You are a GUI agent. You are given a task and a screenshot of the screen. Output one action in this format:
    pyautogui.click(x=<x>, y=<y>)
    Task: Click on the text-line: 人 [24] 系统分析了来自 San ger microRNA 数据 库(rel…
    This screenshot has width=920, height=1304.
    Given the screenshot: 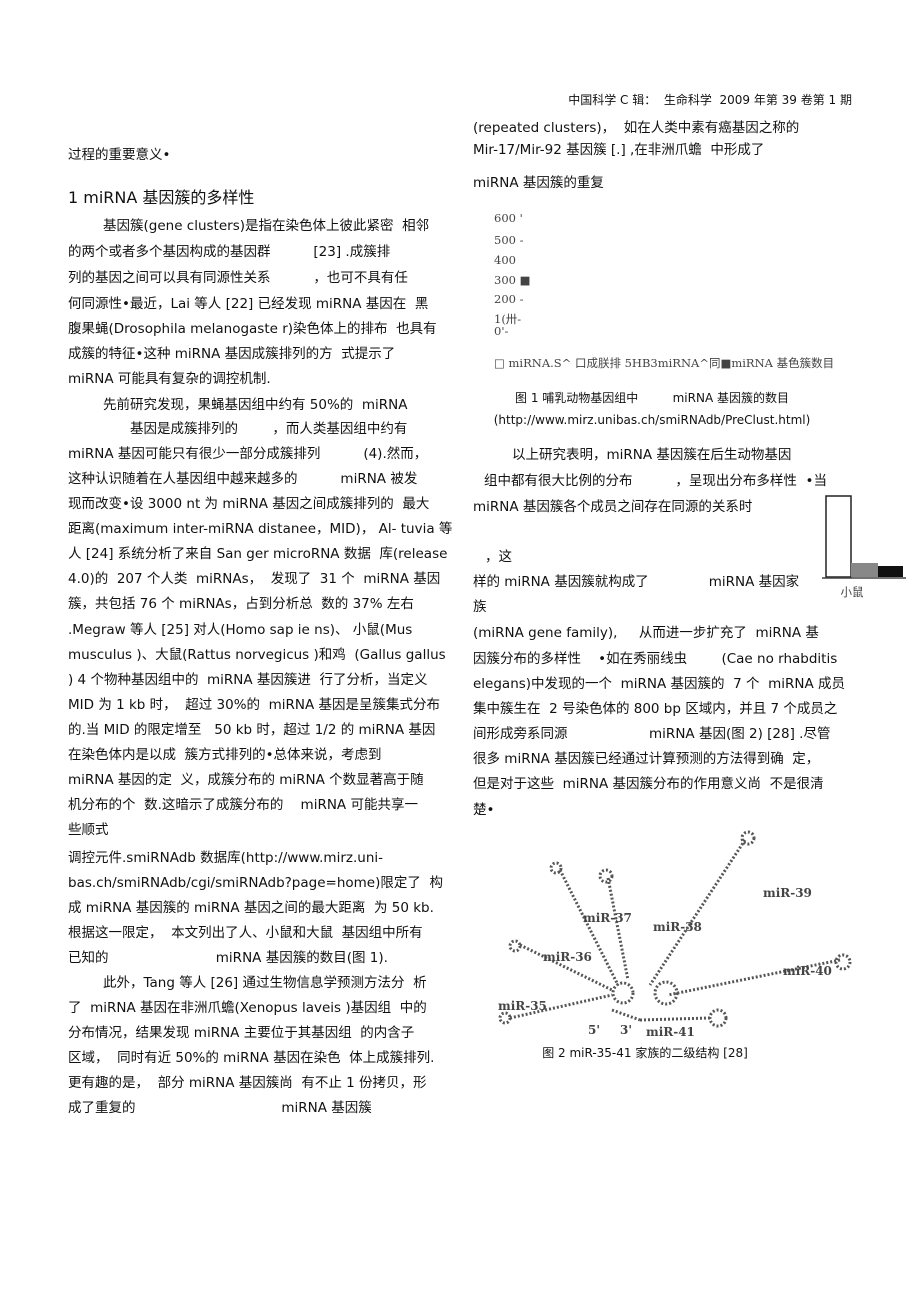 What is the action you would take?
    pyautogui.click(x=258, y=554)
    